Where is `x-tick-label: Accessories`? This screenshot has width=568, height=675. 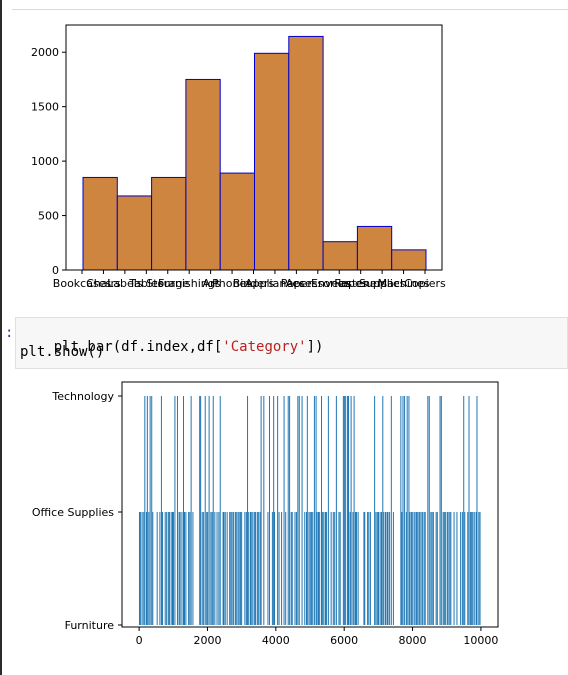 x-tick-label: Accessories is located at coordinates (318, 283).